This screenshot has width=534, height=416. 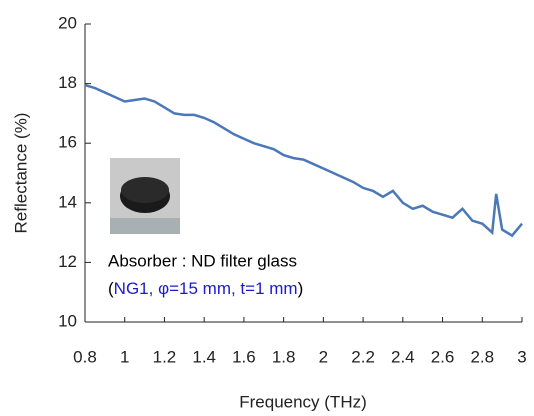 I want to click on y-tick-label: 12, so click(x=67, y=261).